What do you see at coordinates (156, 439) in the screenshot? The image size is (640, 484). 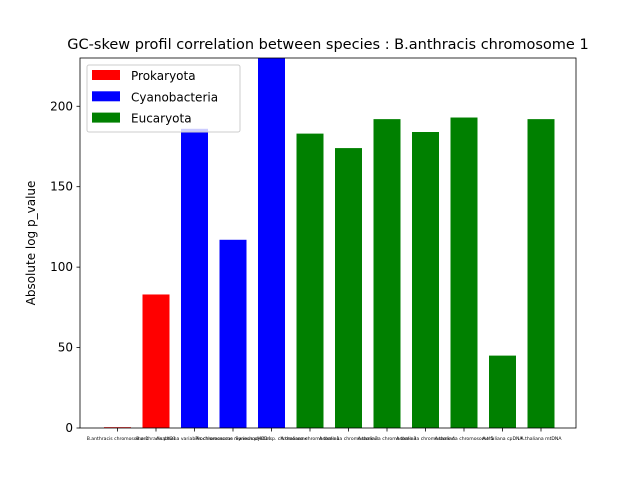 I see `x-tick-label: B.anthracis pXO1` at bounding box center [156, 439].